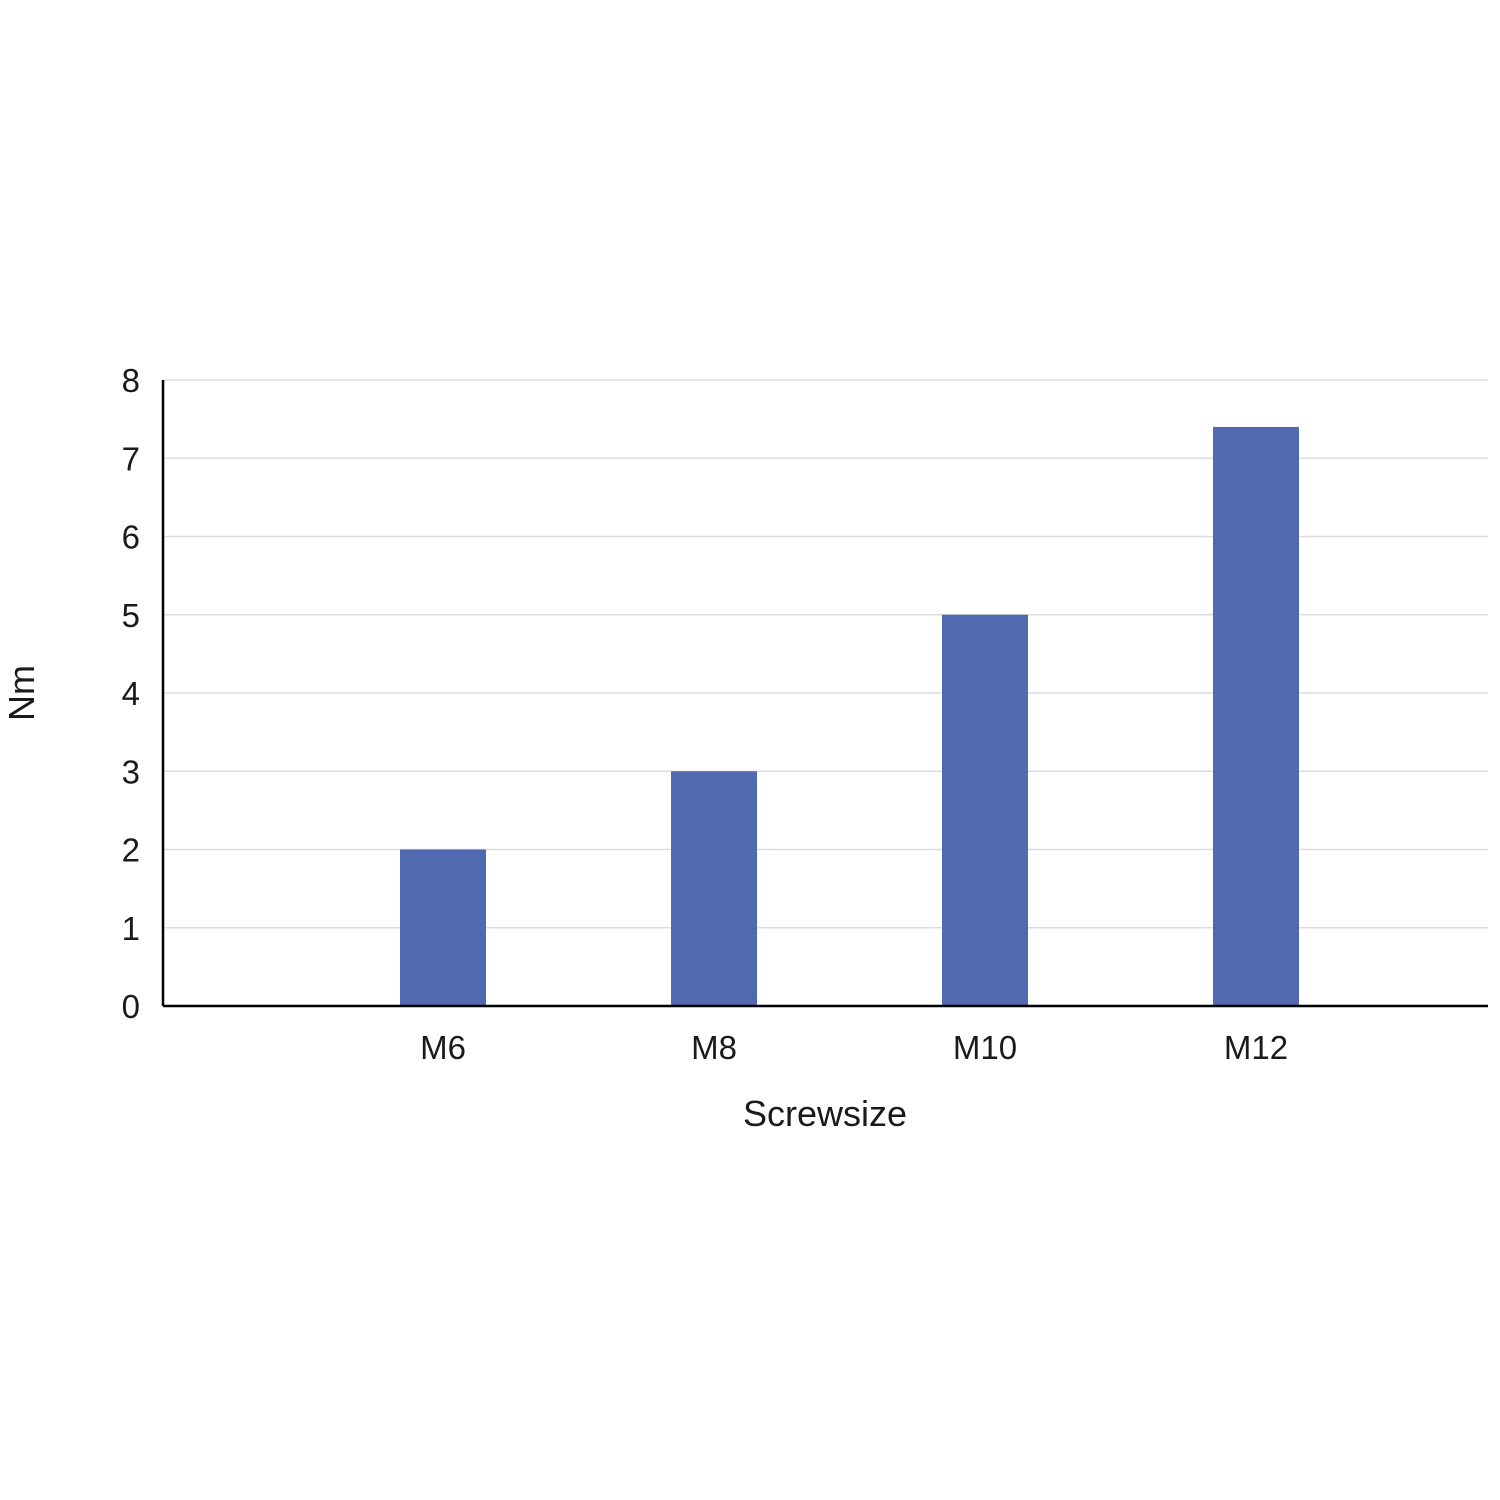 The height and width of the screenshot is (1500, 1500). What do you see at coordinates (131, 850) in the screenshot?
I see `y-tick-label: 2` at bounding box center [131, 850].